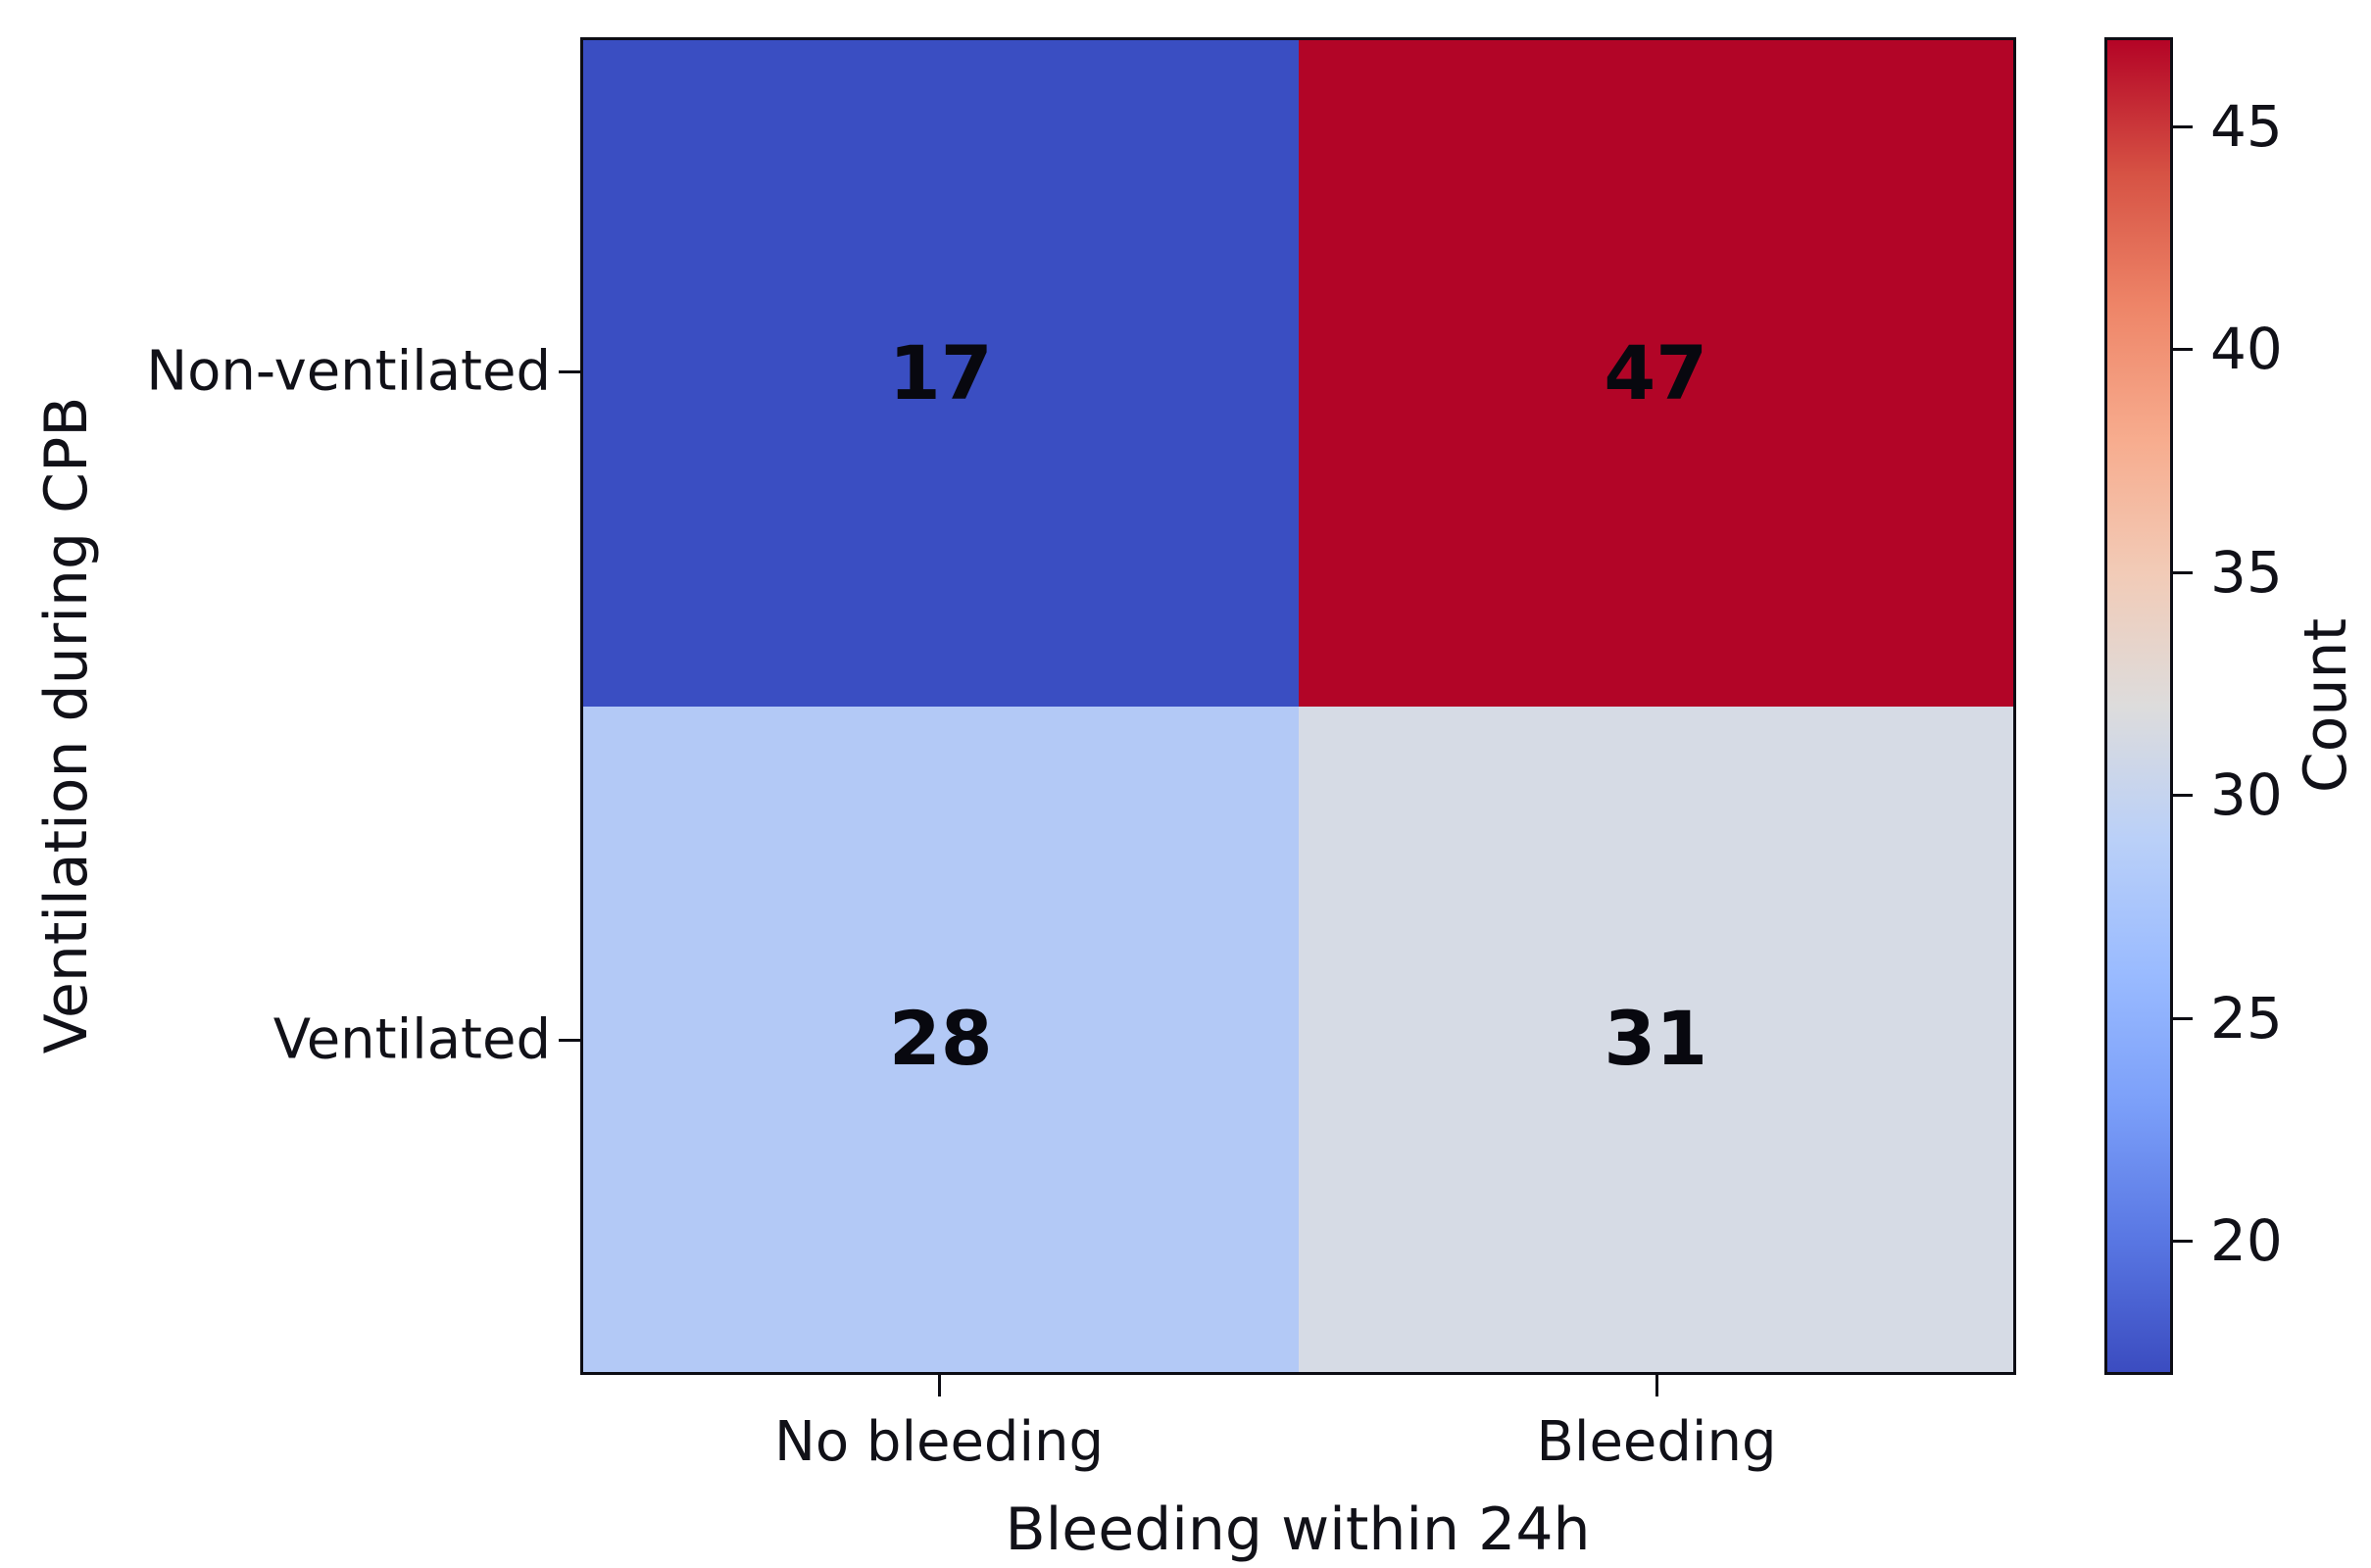  Describe the element at coordinates (939, 1442) in the screenshot. I see `x-tick-label-no-bleeding: No bleeding` at that location.